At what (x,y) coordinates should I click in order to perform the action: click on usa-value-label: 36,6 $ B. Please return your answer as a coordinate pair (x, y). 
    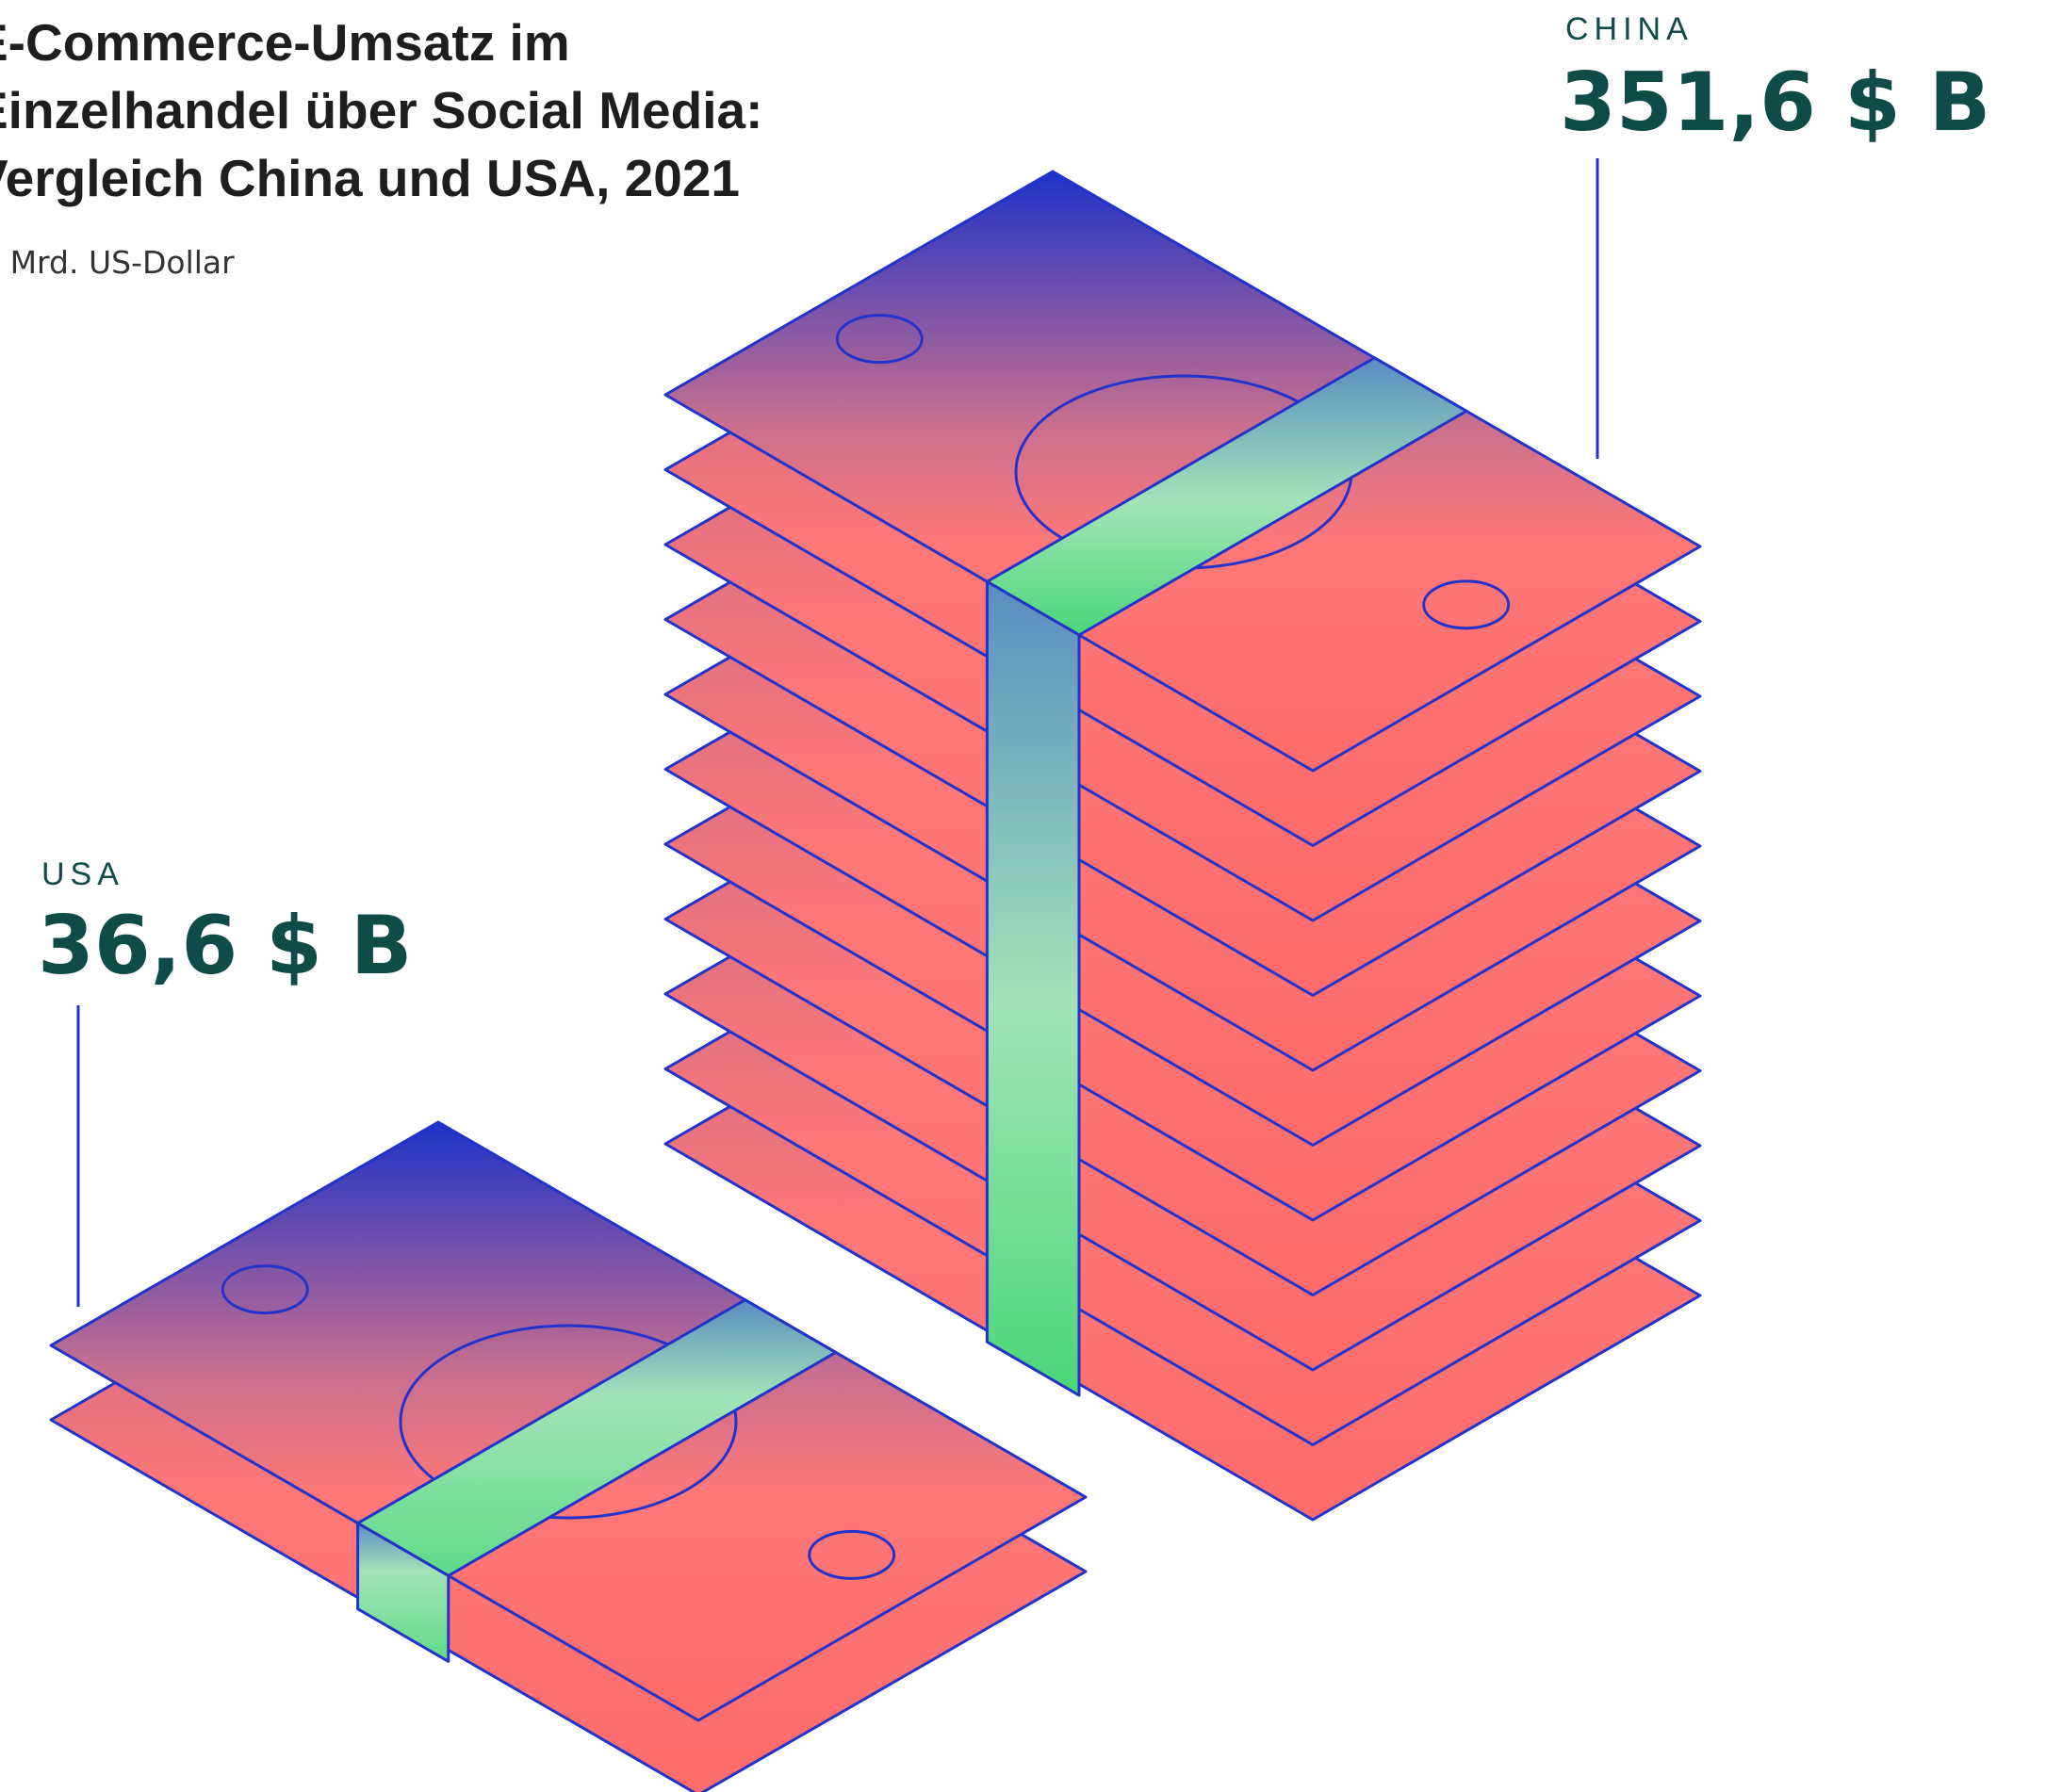
    Looking at the image, I should click on (225, 946).